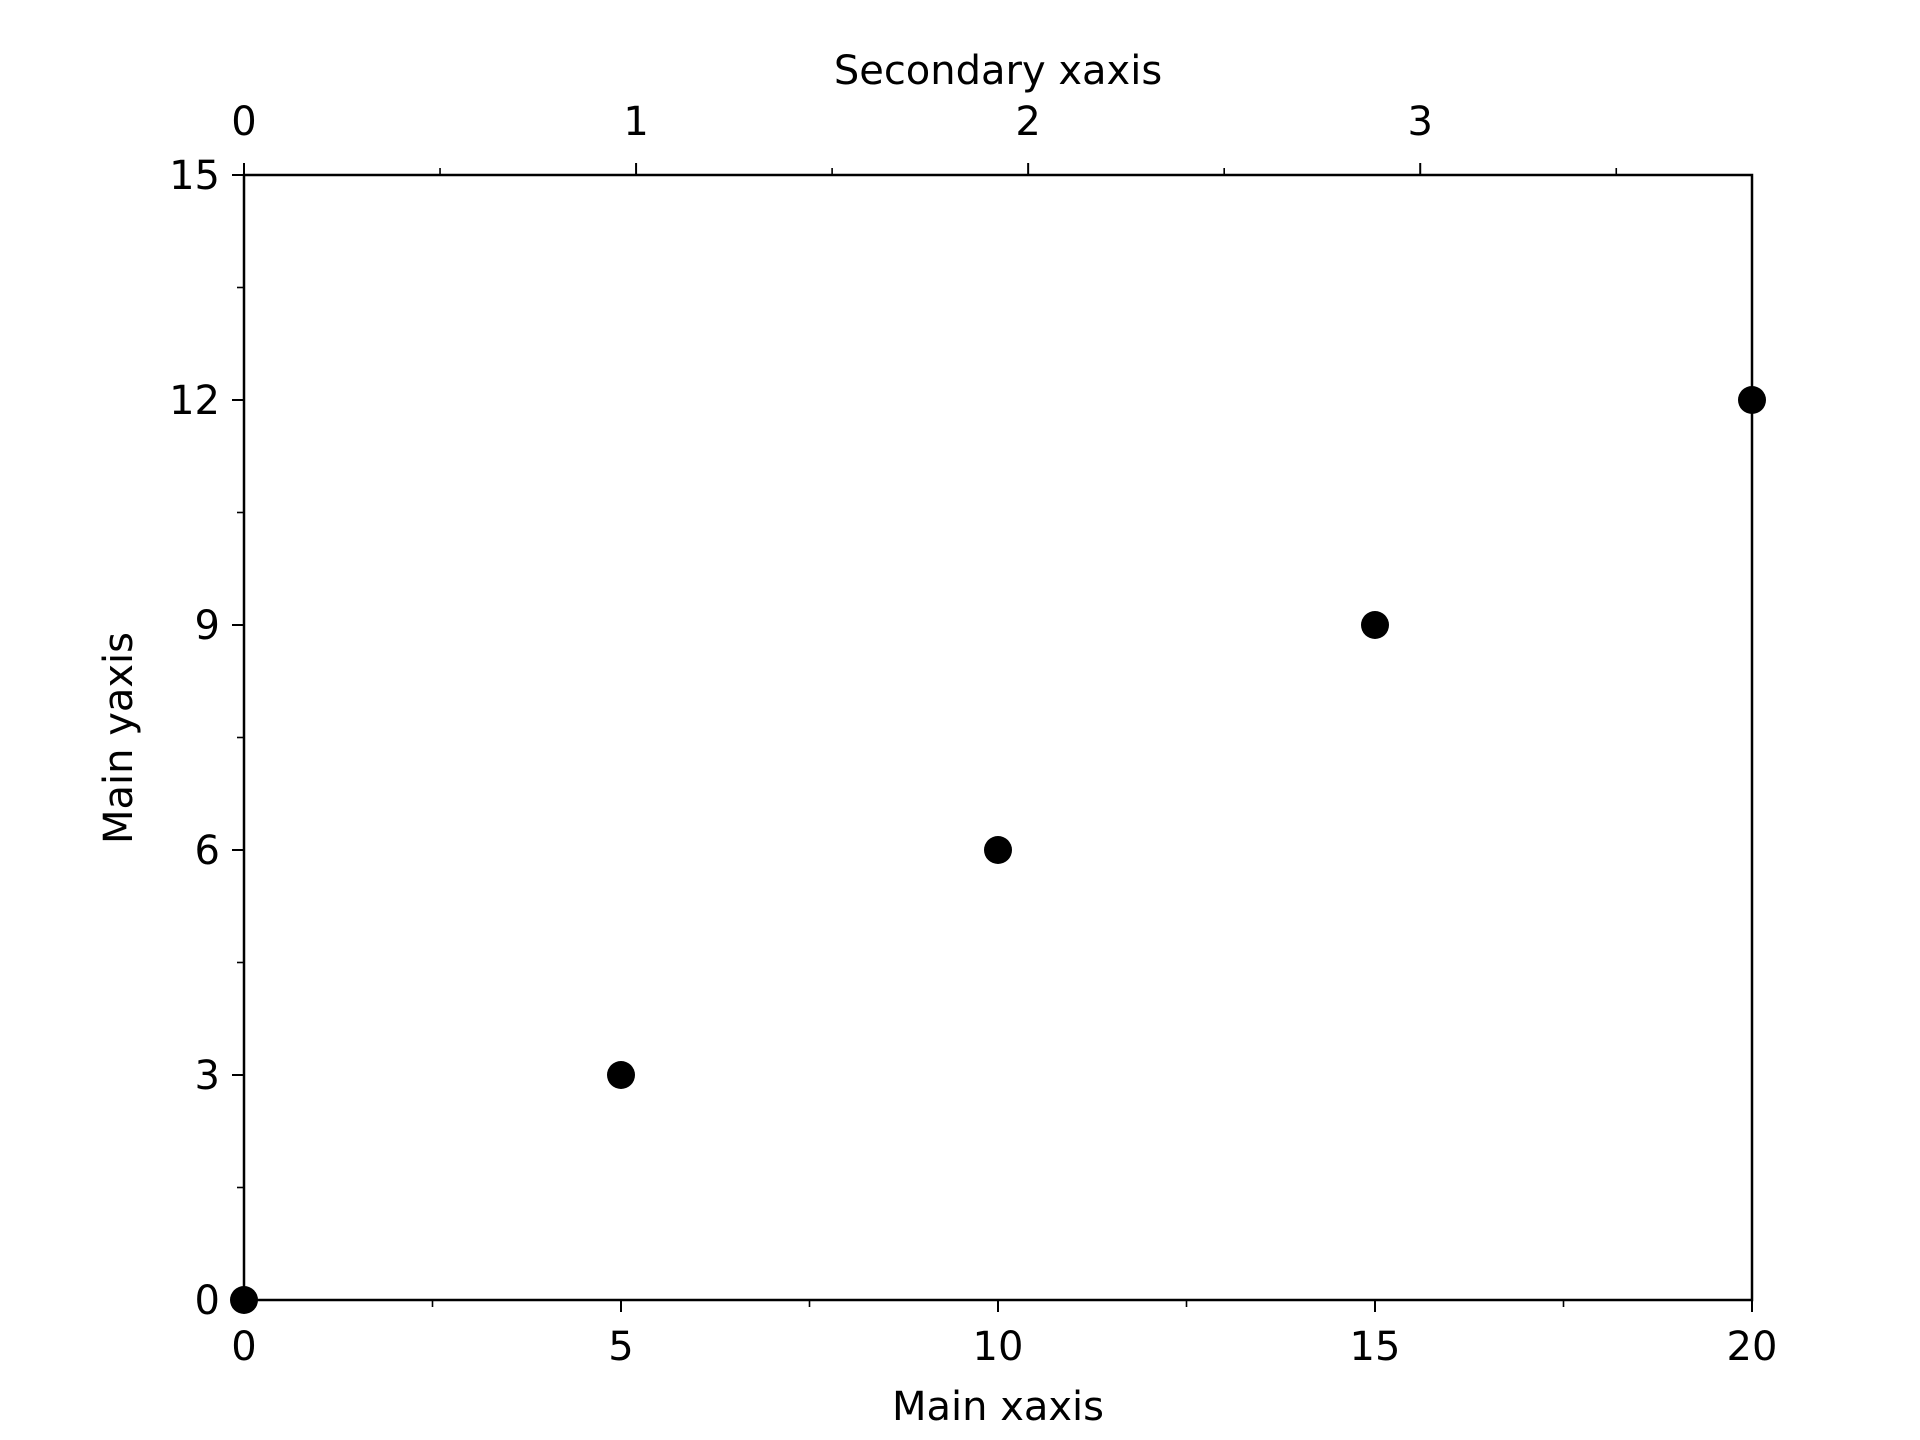  What do you see at coordinates (998, 71) in the screenshot?
I see `secondary-x-axis-label: Secondary xaxis` at bounding box center [998, 71].